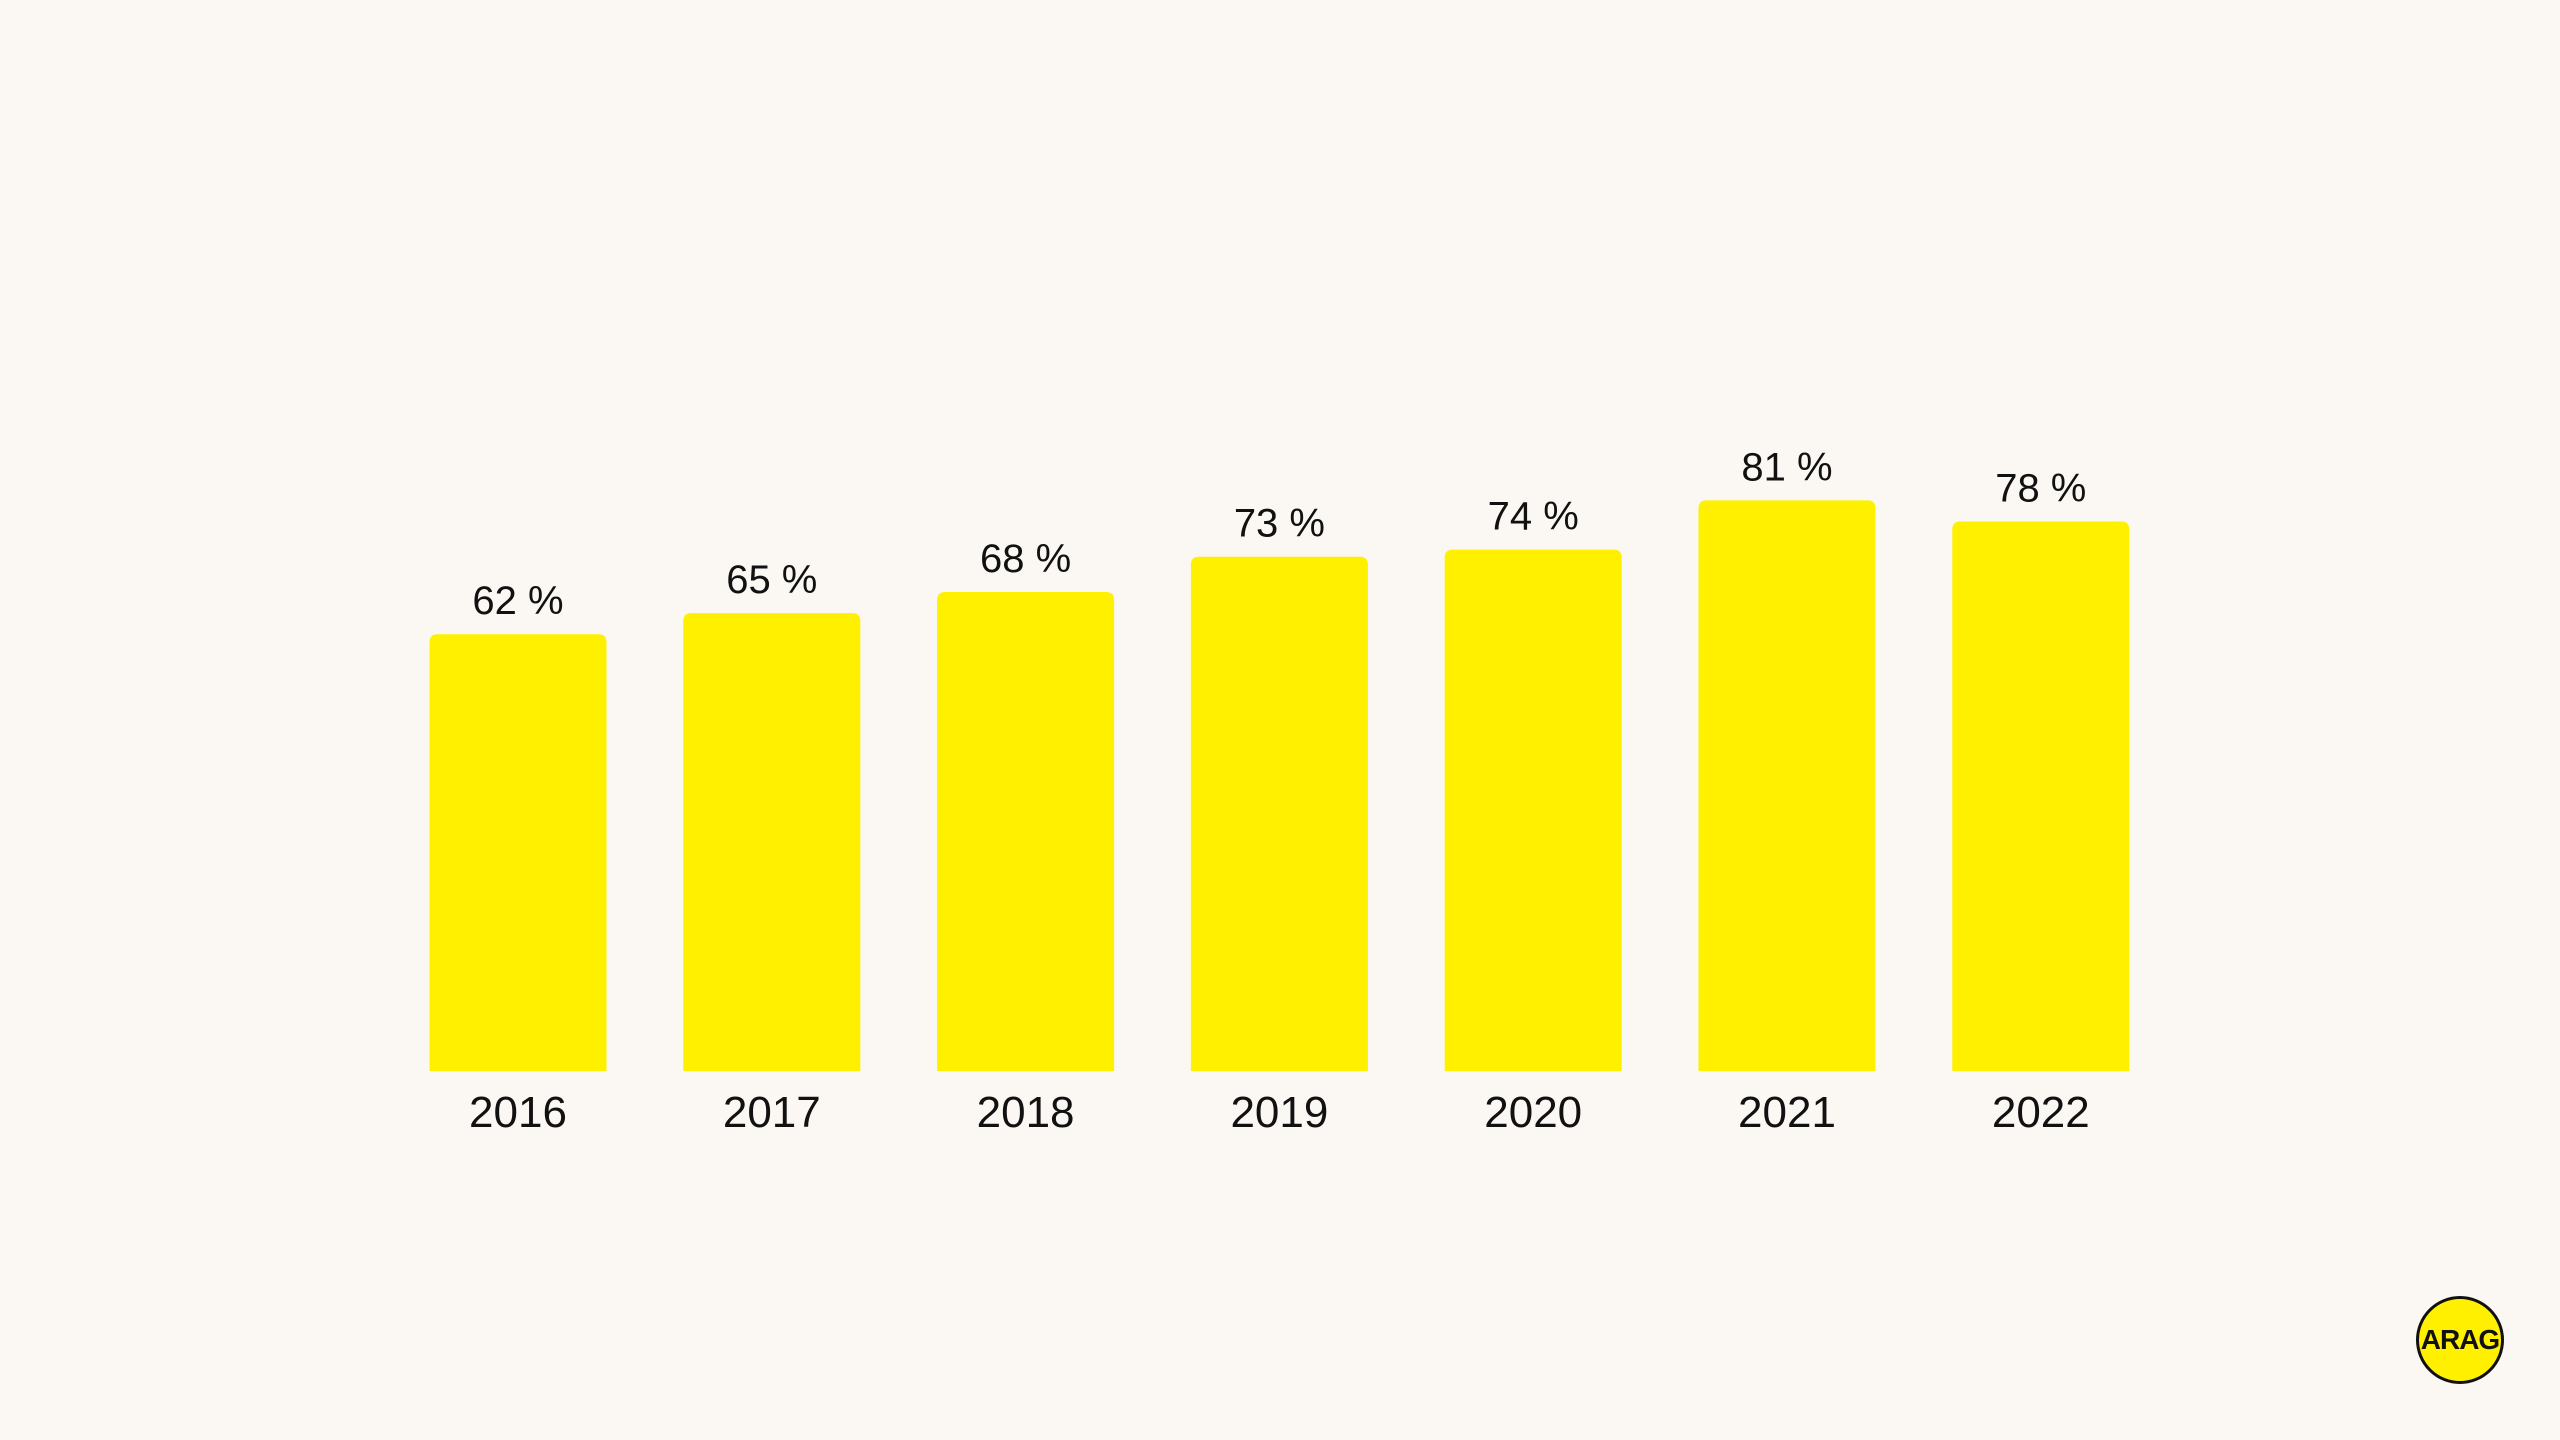 Image resolution: width=2560 pixels, height=1440 pixels. I want to click on category-label-2021: 2021, so click(1787, 1112).